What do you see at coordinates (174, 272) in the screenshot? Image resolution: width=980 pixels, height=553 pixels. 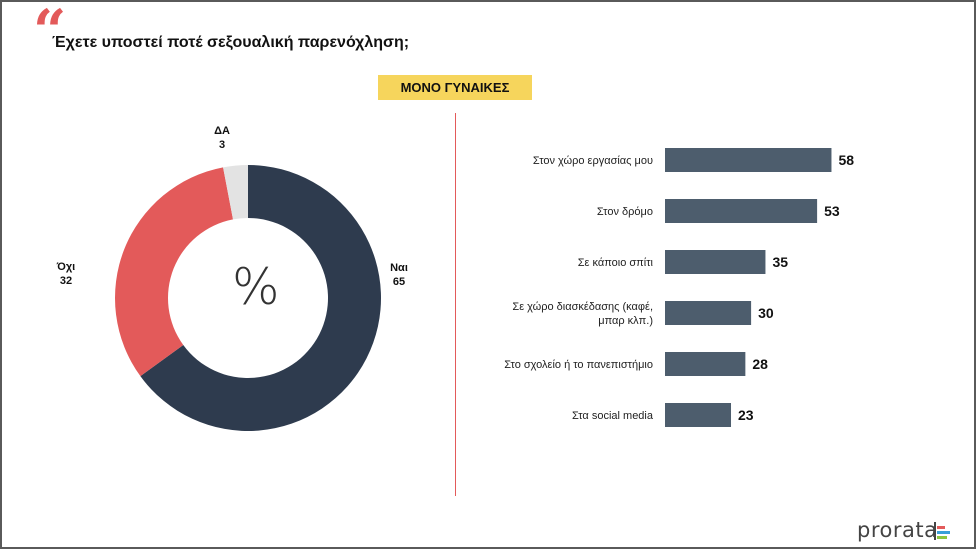 I see `donut-slice-no` at bounding box center [174, 272].